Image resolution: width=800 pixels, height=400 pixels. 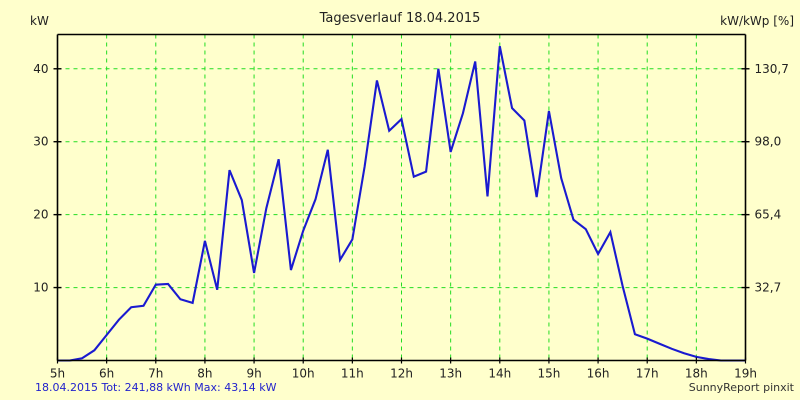 I want to click on x-tick-label: 16h, so click(x=598, y=374).